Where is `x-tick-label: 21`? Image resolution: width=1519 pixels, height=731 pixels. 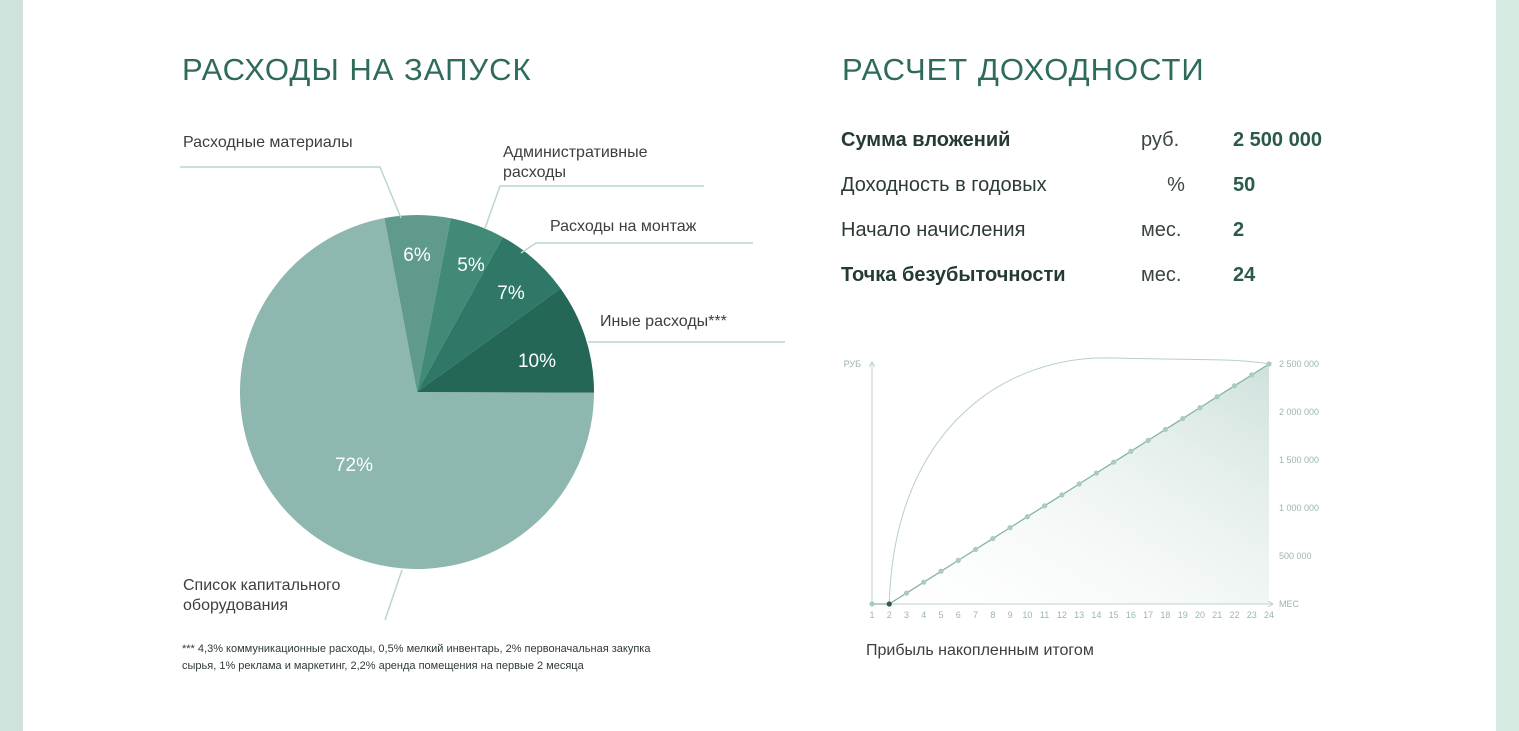
x-tick-label: 21 is located at coordinates (1217, 615).